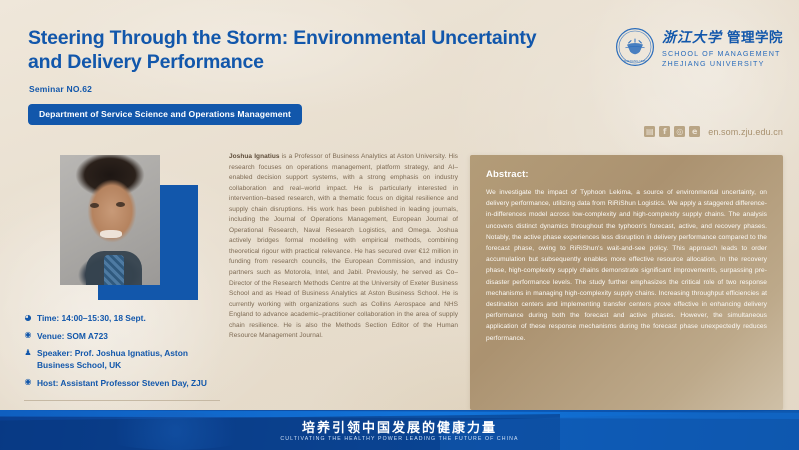  I want to click on zju-chinese-university: 浙江大学, so click(692, 38).